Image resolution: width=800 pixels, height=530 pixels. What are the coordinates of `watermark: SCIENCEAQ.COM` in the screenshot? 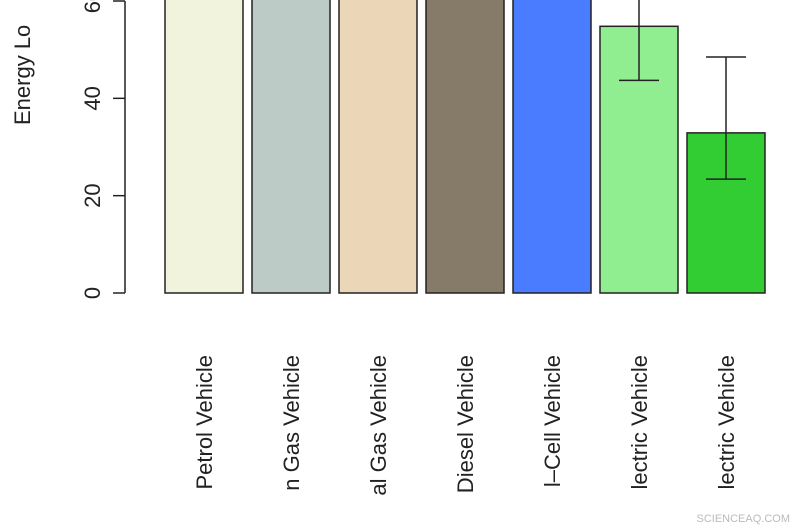 It's located at (743, 519).